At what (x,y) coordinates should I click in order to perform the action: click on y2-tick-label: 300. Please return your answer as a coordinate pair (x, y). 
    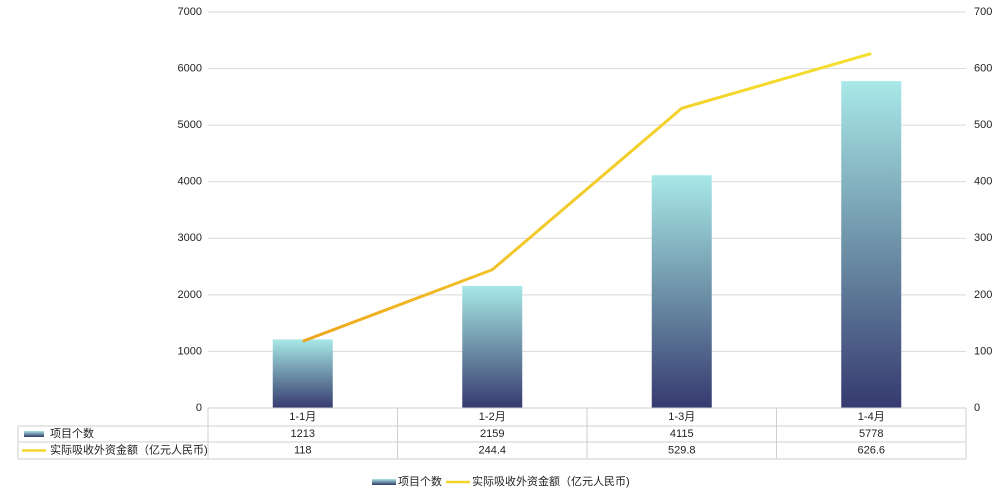
    Looking at the image, I should click on (983, 238).